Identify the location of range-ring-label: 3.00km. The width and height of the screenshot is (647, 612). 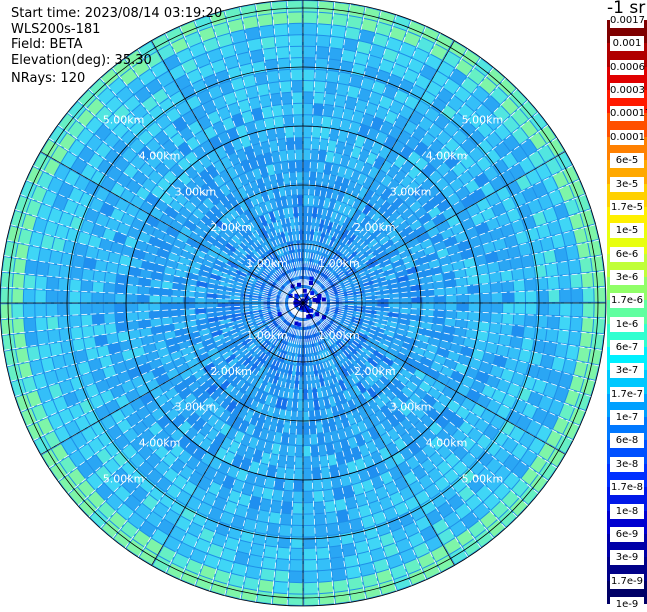
(196, 191).